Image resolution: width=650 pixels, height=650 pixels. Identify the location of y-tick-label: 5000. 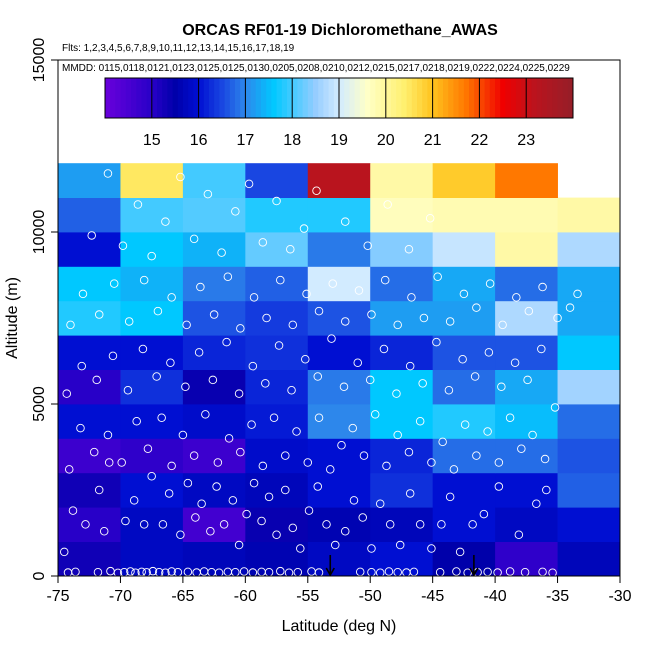
(39, 404).